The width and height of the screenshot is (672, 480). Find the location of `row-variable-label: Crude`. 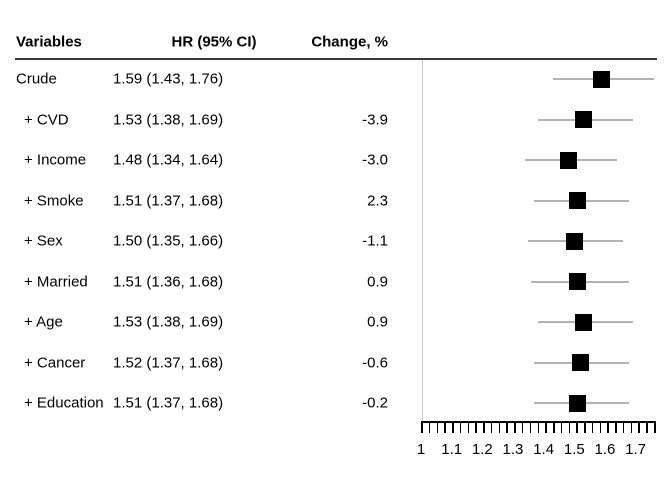

row-variable-label: Crude is located at coordinates (36, 79).